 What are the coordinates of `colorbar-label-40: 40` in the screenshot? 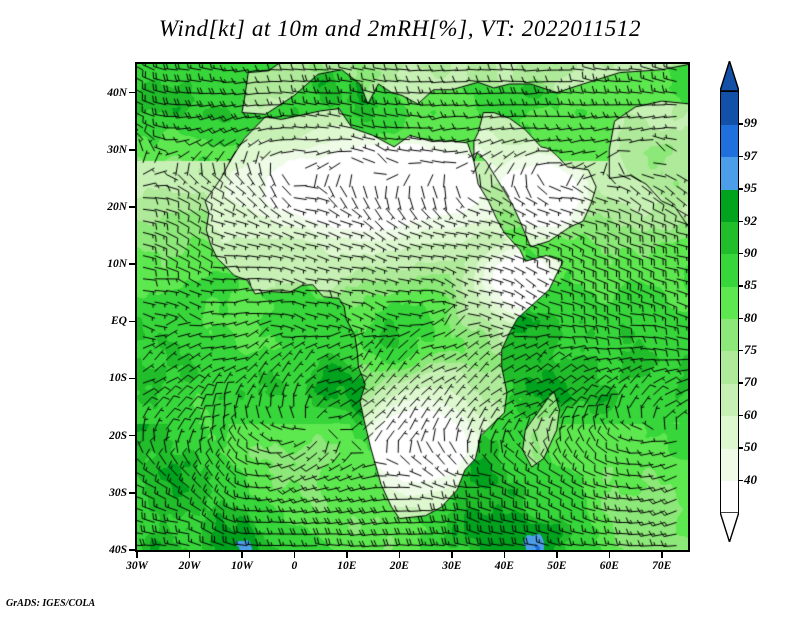 It's located at (750, 479).